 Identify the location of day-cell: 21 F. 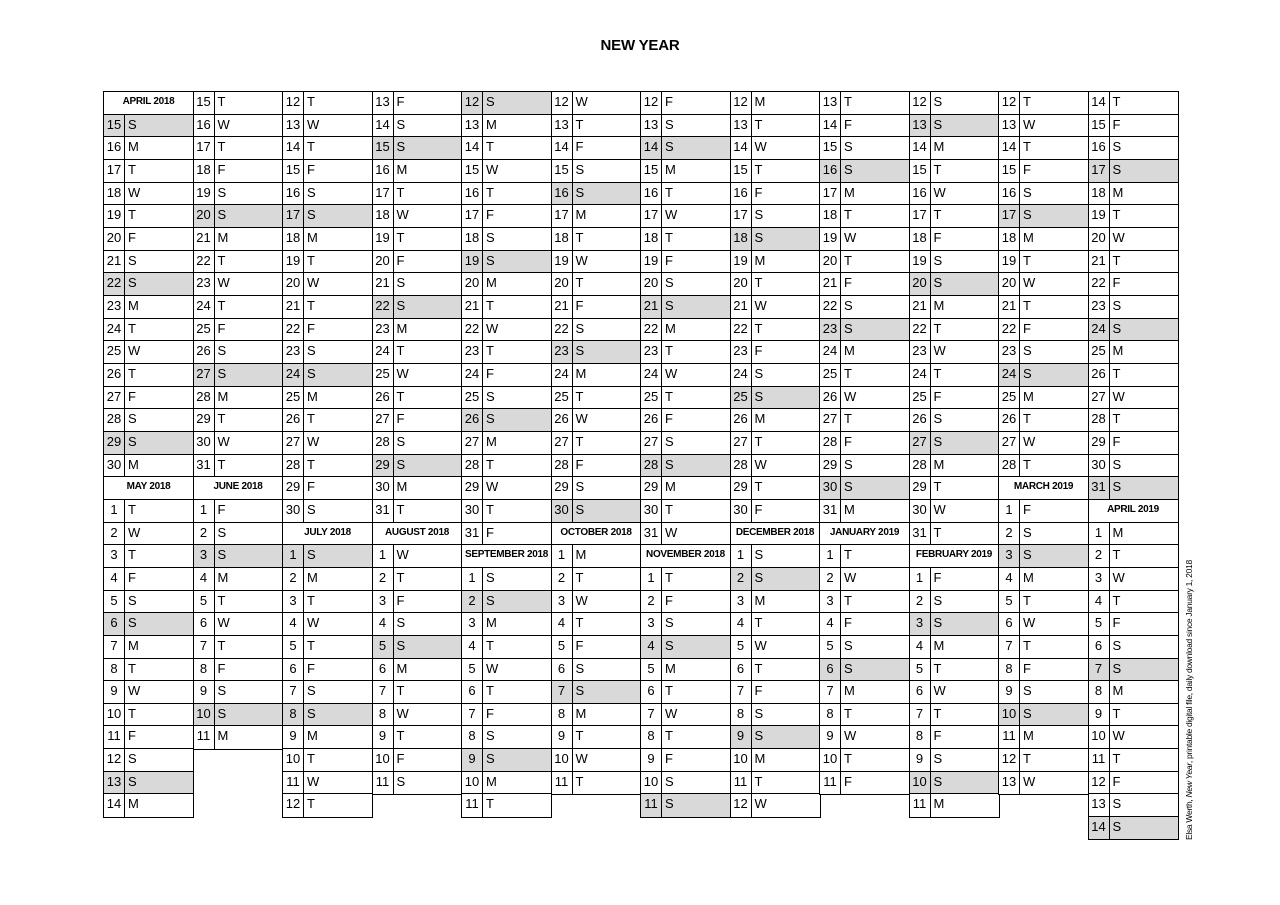
(864, 284).